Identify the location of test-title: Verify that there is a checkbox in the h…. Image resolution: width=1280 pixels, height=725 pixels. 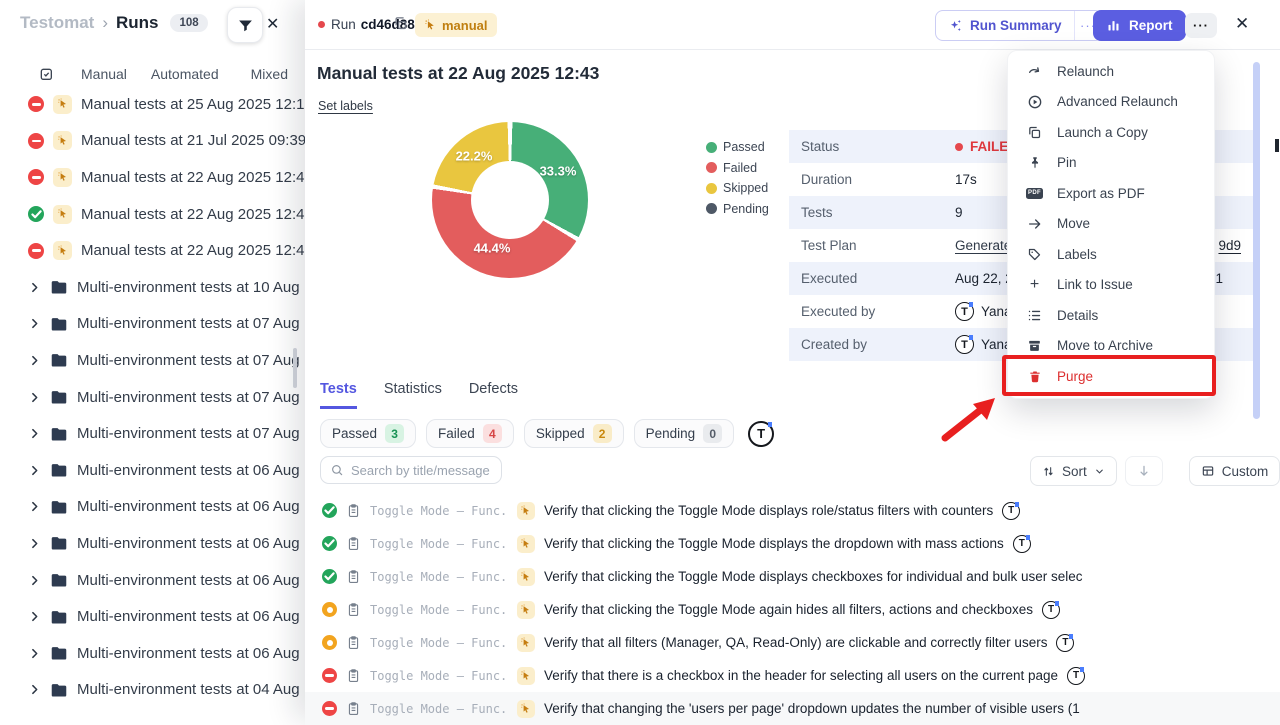
(801, 675).